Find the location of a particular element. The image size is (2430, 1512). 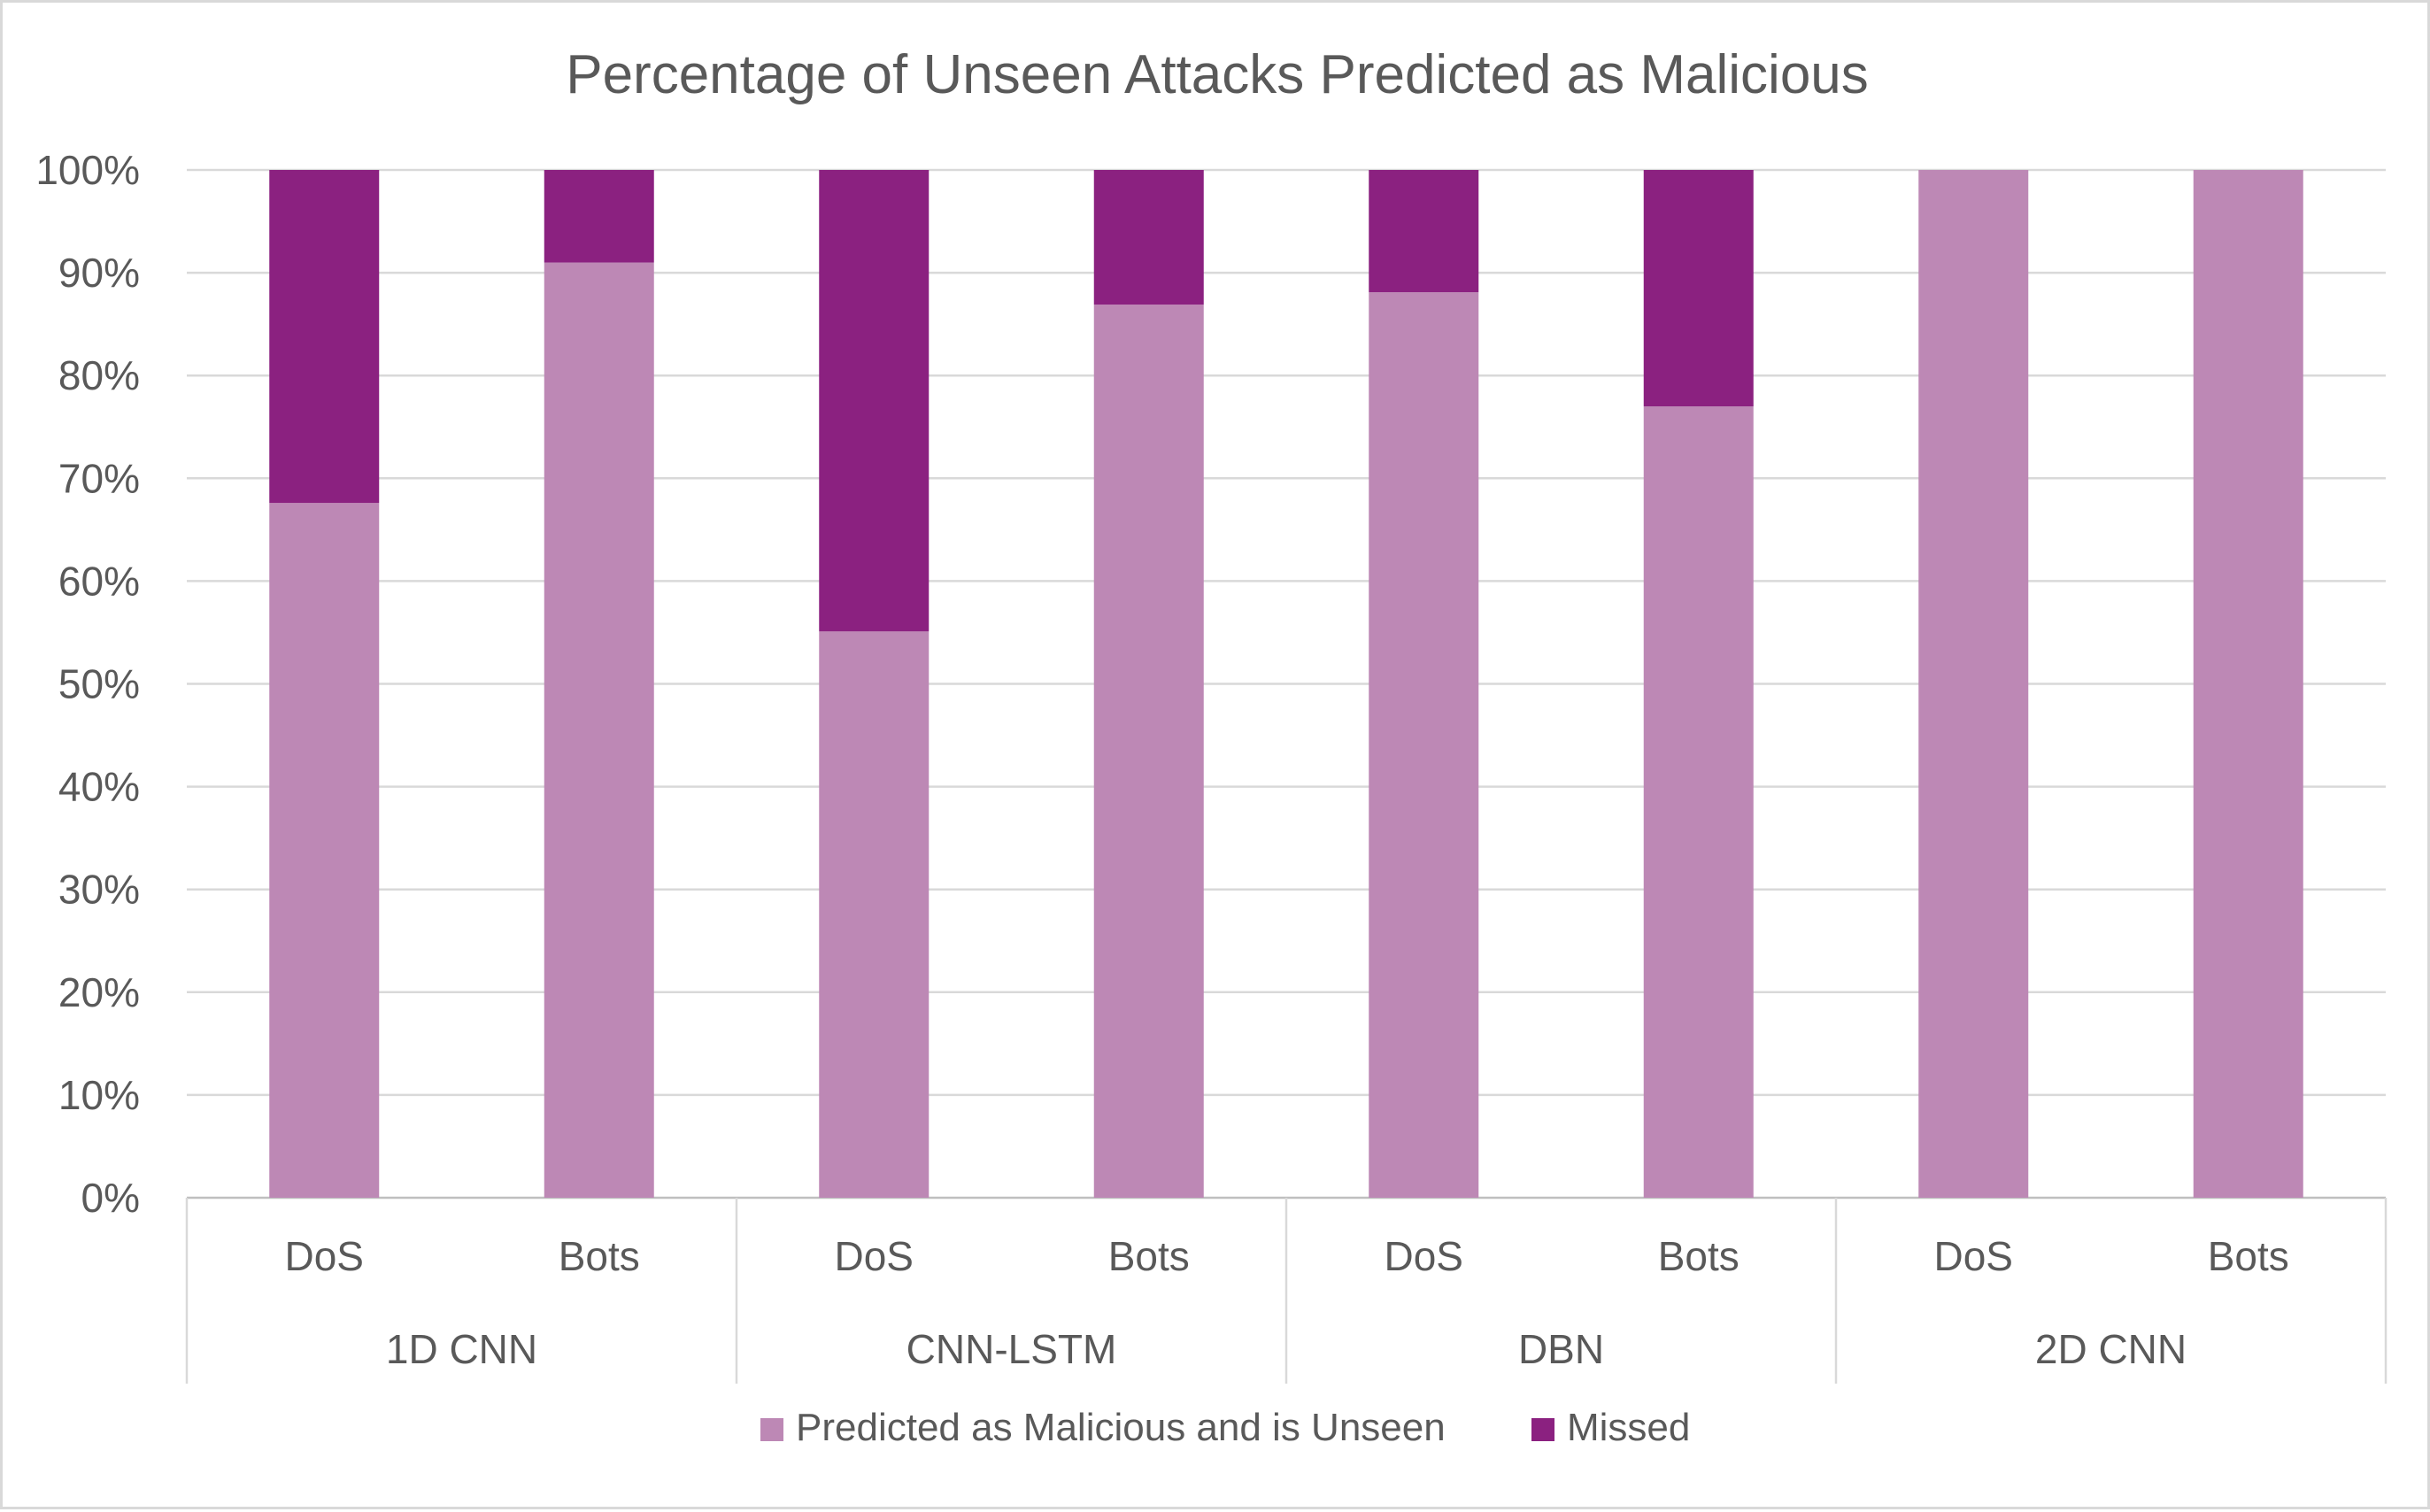

y-tick-label: 20% is located at coordinates (99, 992).